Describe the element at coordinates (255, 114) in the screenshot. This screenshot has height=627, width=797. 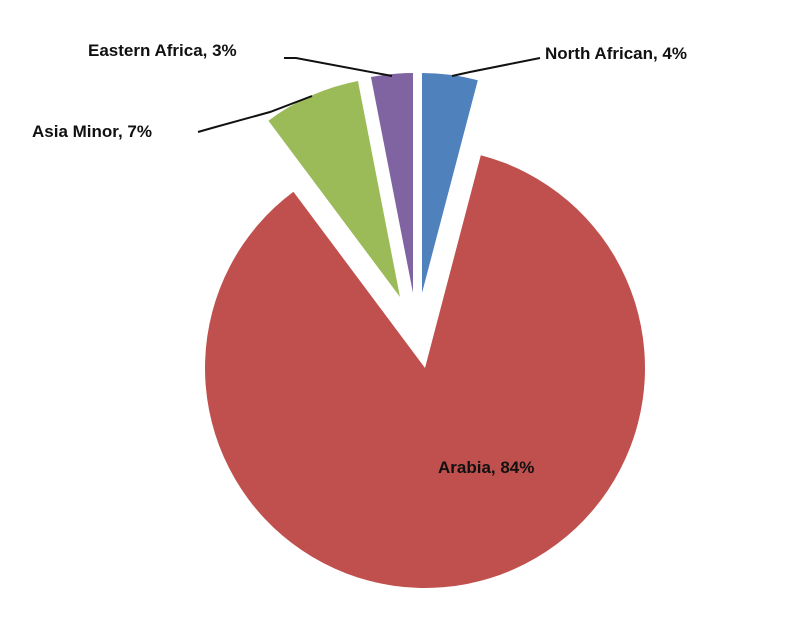
I see `leader-line-asia-minor` at that location.